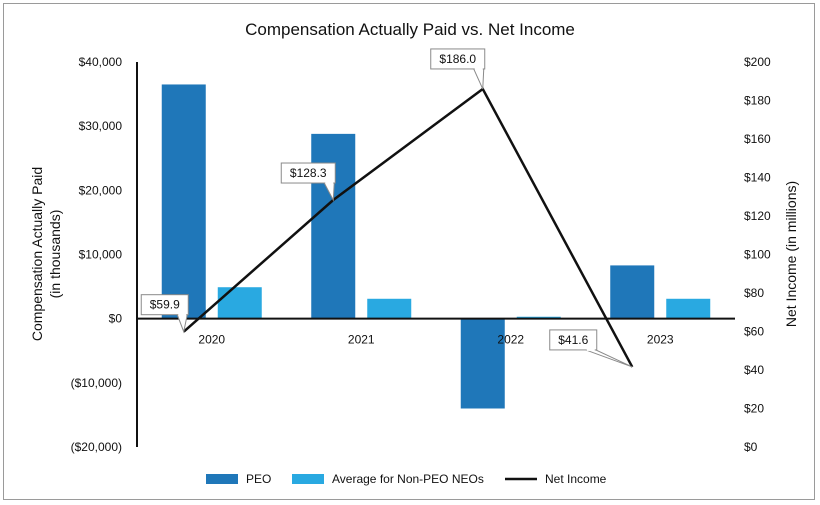  I want to click on category-labels: 2020 2021 2022 2023, so click(436, 340).